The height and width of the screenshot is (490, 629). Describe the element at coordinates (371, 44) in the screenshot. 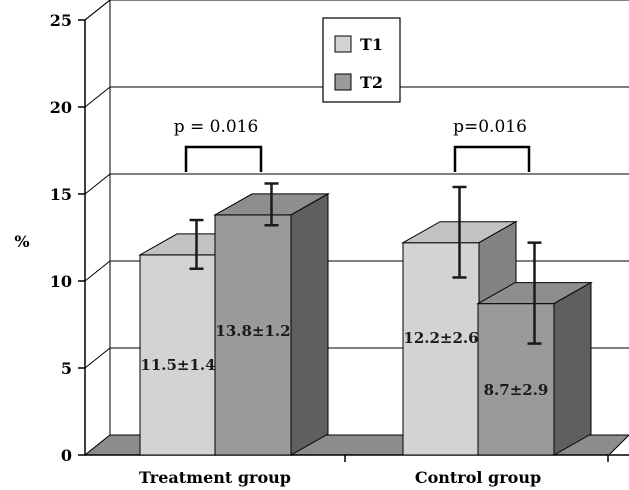

I see `legend-label-t1: T1` at that location.